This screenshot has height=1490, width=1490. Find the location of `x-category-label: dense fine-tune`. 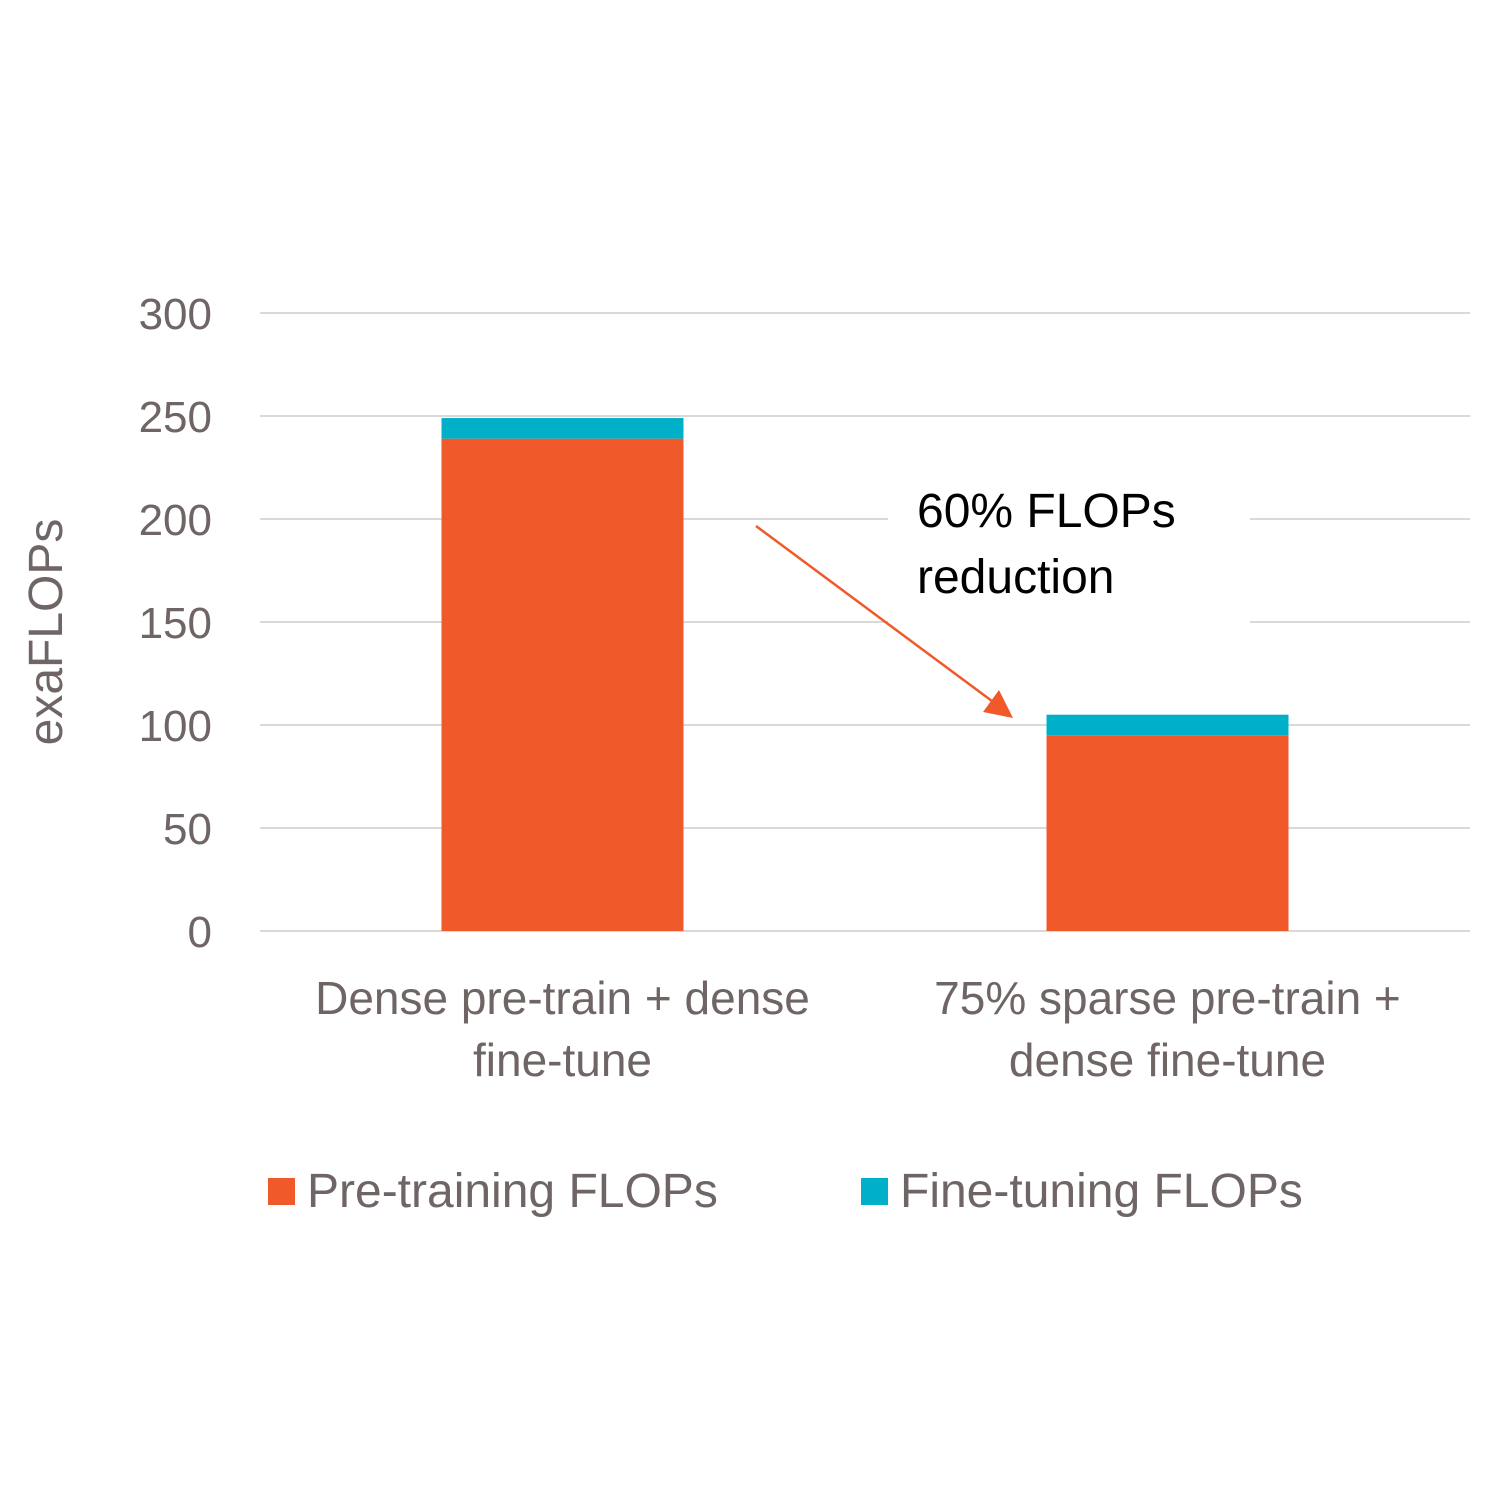

x-category-label: dense fine-tune is located at coordinates (1167, 1060).